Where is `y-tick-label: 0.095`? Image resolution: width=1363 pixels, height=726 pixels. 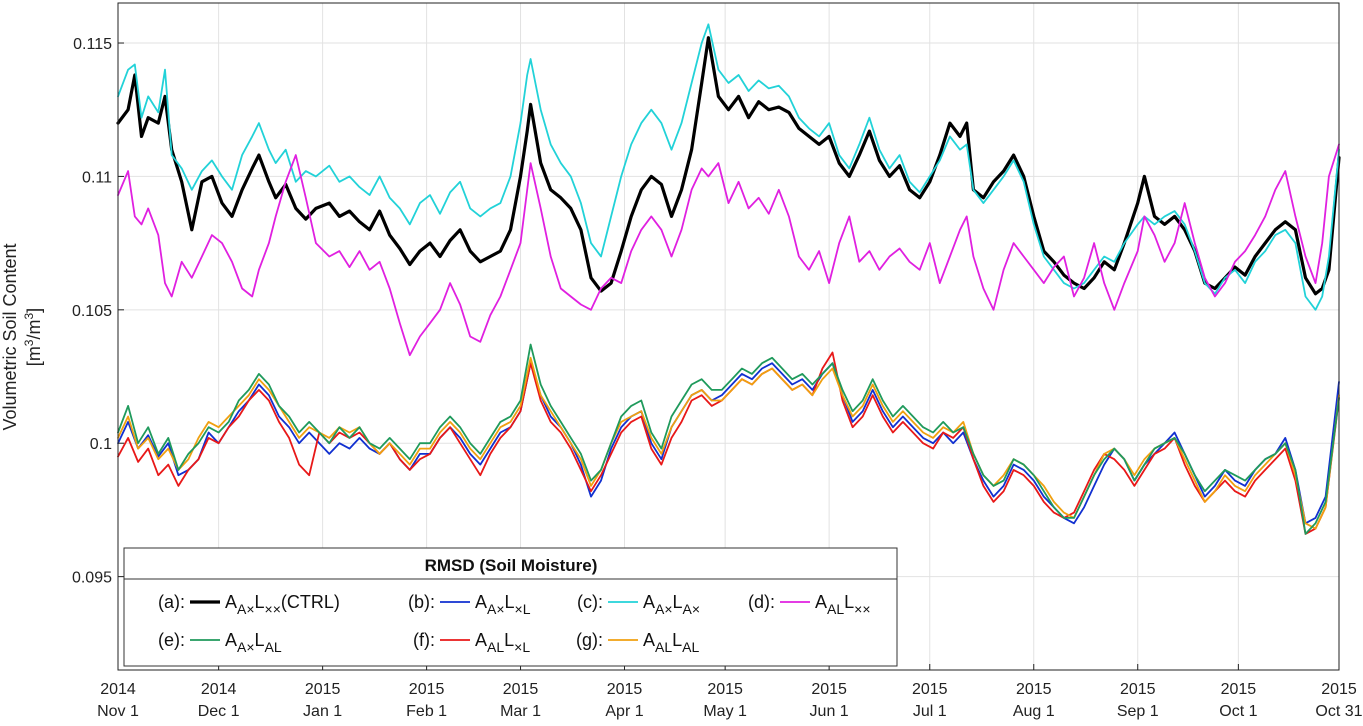
y-tick-label: 0.095 is located at coordinates (92, 578).